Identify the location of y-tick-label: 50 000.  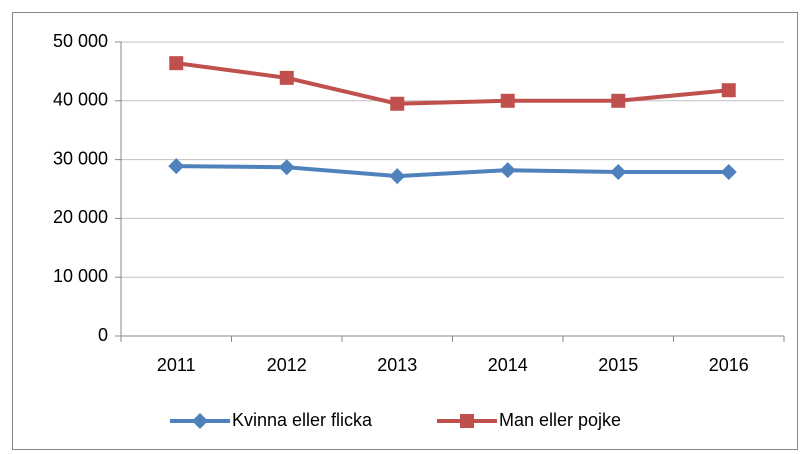
(80, 41).